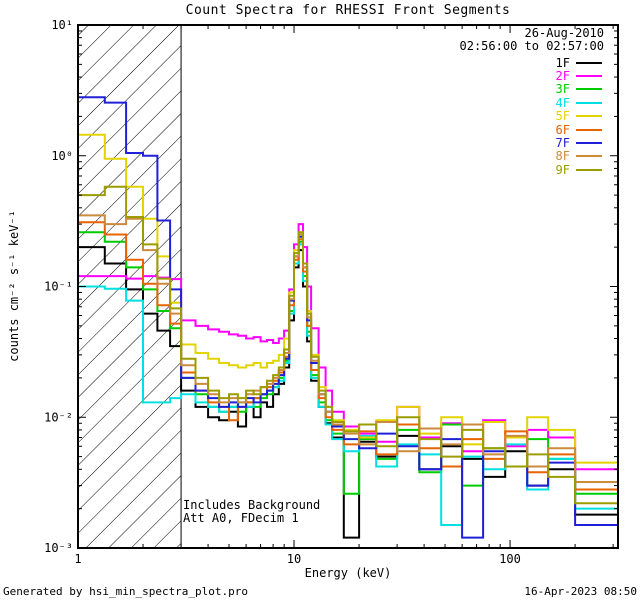  I want to click on legend-item: 9F, so click(579, 169).